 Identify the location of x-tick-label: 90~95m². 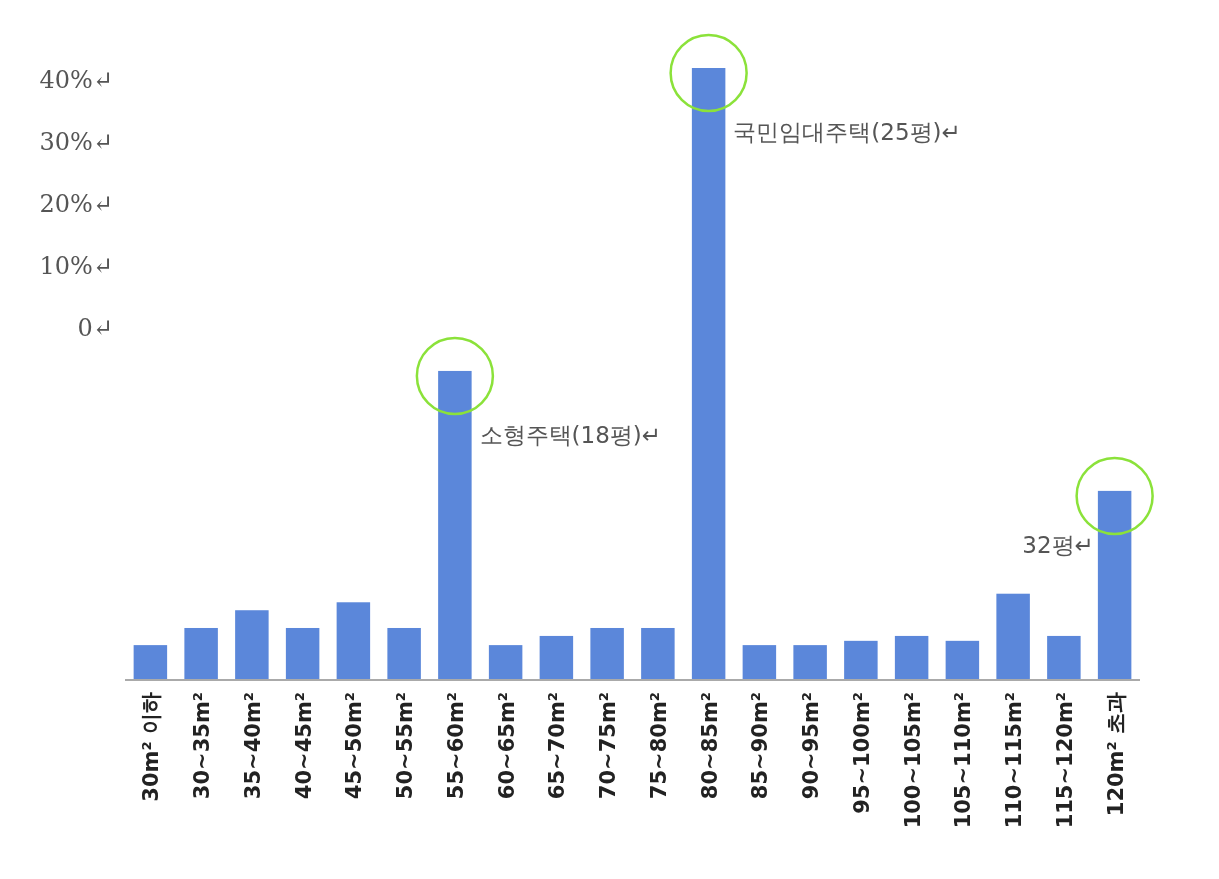
(811, 746).